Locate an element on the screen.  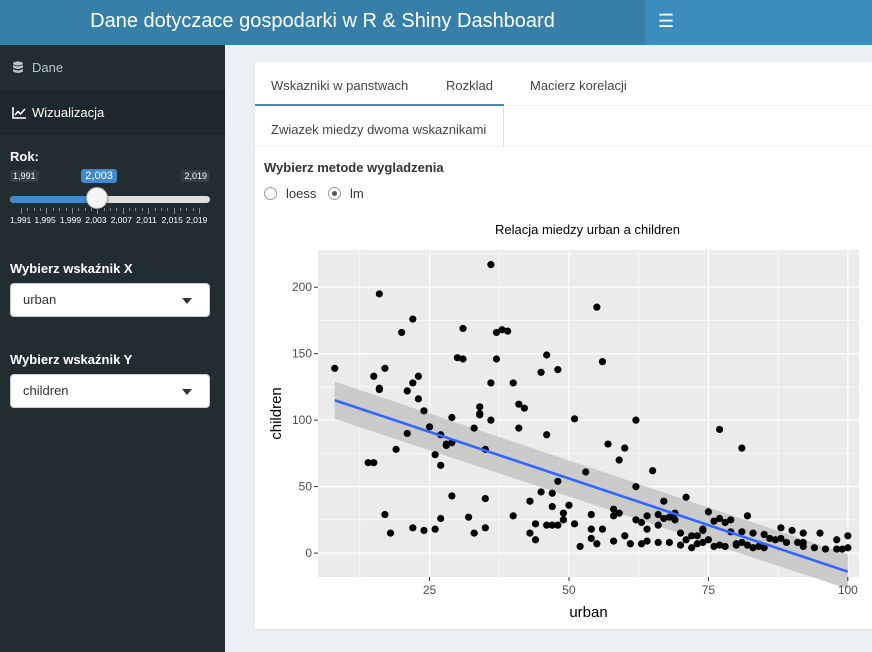
database-icon is located at coordinates (20, 68).